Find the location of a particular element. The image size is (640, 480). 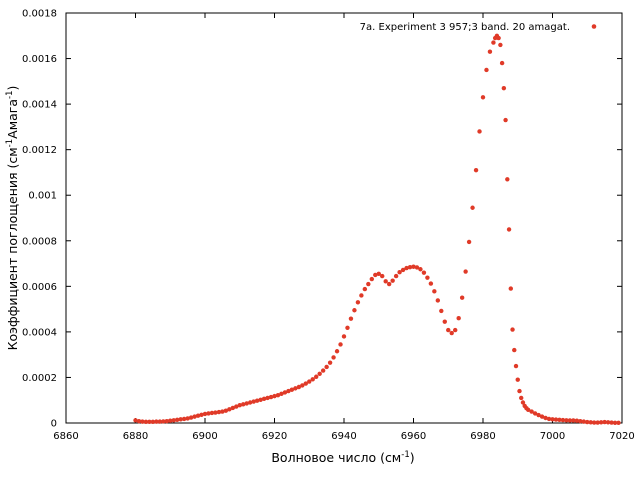

y-tick-label: 0.0018 is located at coordinates (39, 14).